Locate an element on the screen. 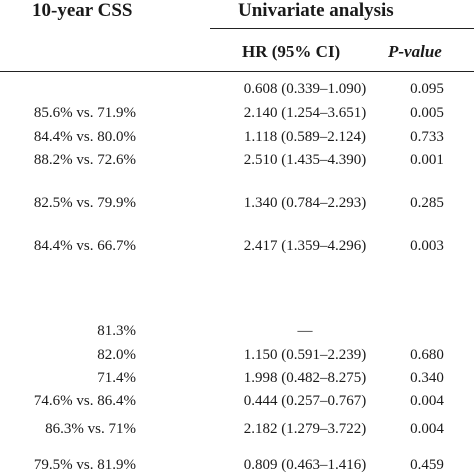 Image resolution: width=474 pixels, height=474 pixels. table-cell-hr: 2.182 (1.279–3.722) is located at coordinates (305, 429).